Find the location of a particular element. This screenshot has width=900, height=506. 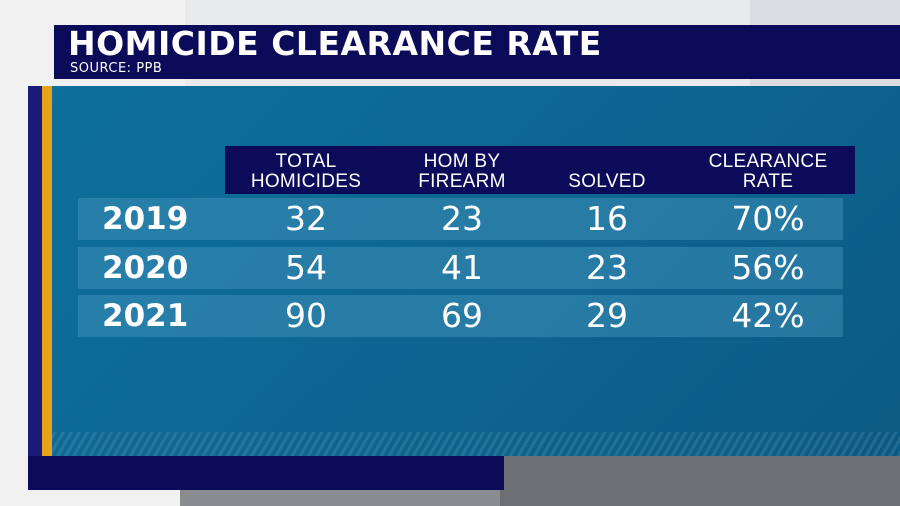

cell-hom-by-firearm: 23 is located at coordinates (462, 218).